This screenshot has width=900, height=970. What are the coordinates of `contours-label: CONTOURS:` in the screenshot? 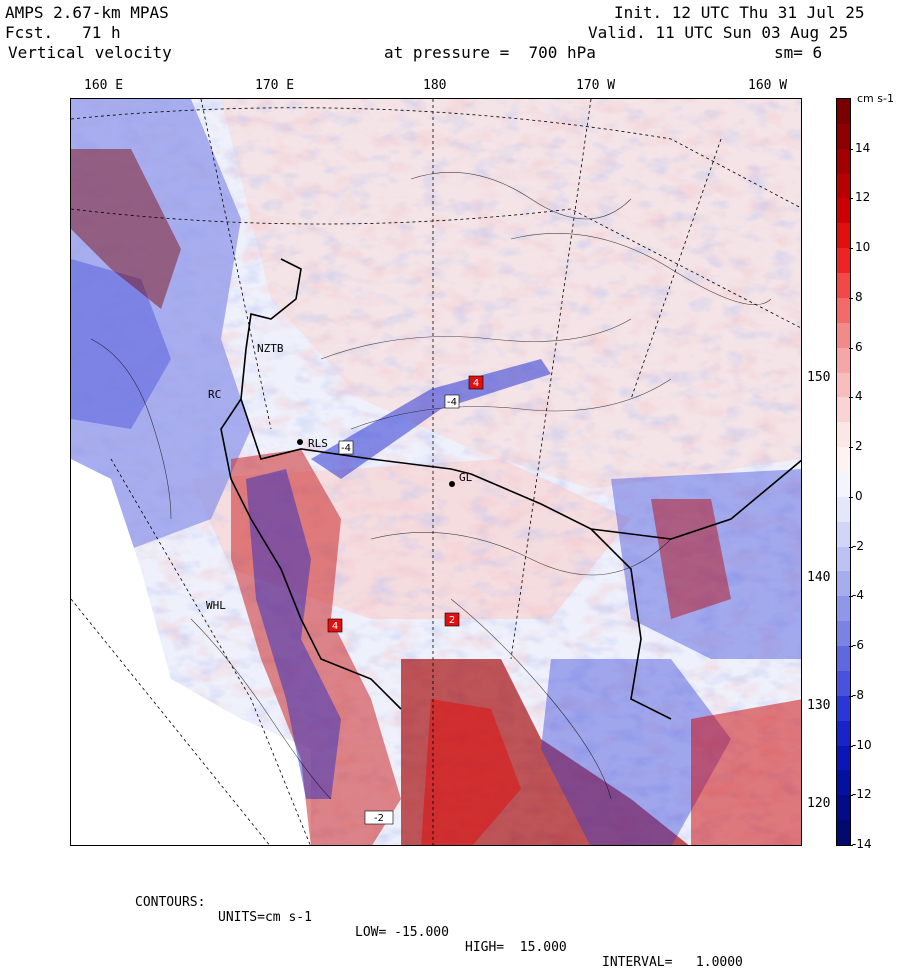 It's located at (170, 902).